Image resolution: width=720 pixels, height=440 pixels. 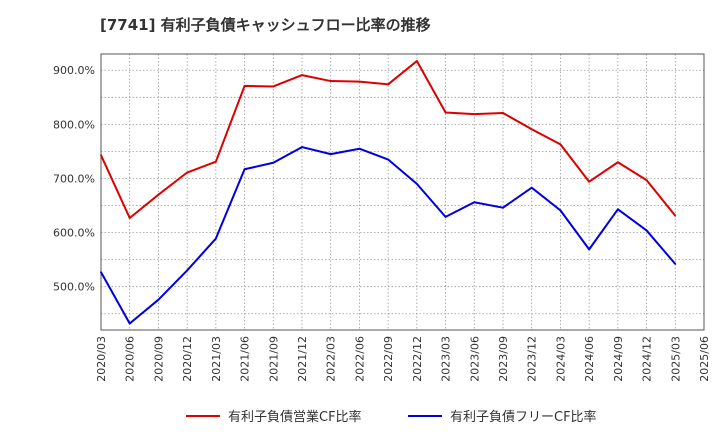 I want to click on chart-title: [7741] 有利子負債キャッシュフロー比率の推移, so click(x=265, y=25).